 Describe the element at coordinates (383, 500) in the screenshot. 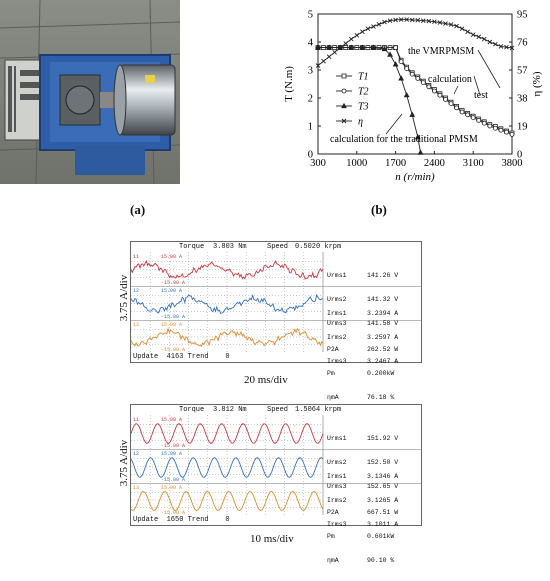

I see `readout-value: 3.1265 A` at that location.